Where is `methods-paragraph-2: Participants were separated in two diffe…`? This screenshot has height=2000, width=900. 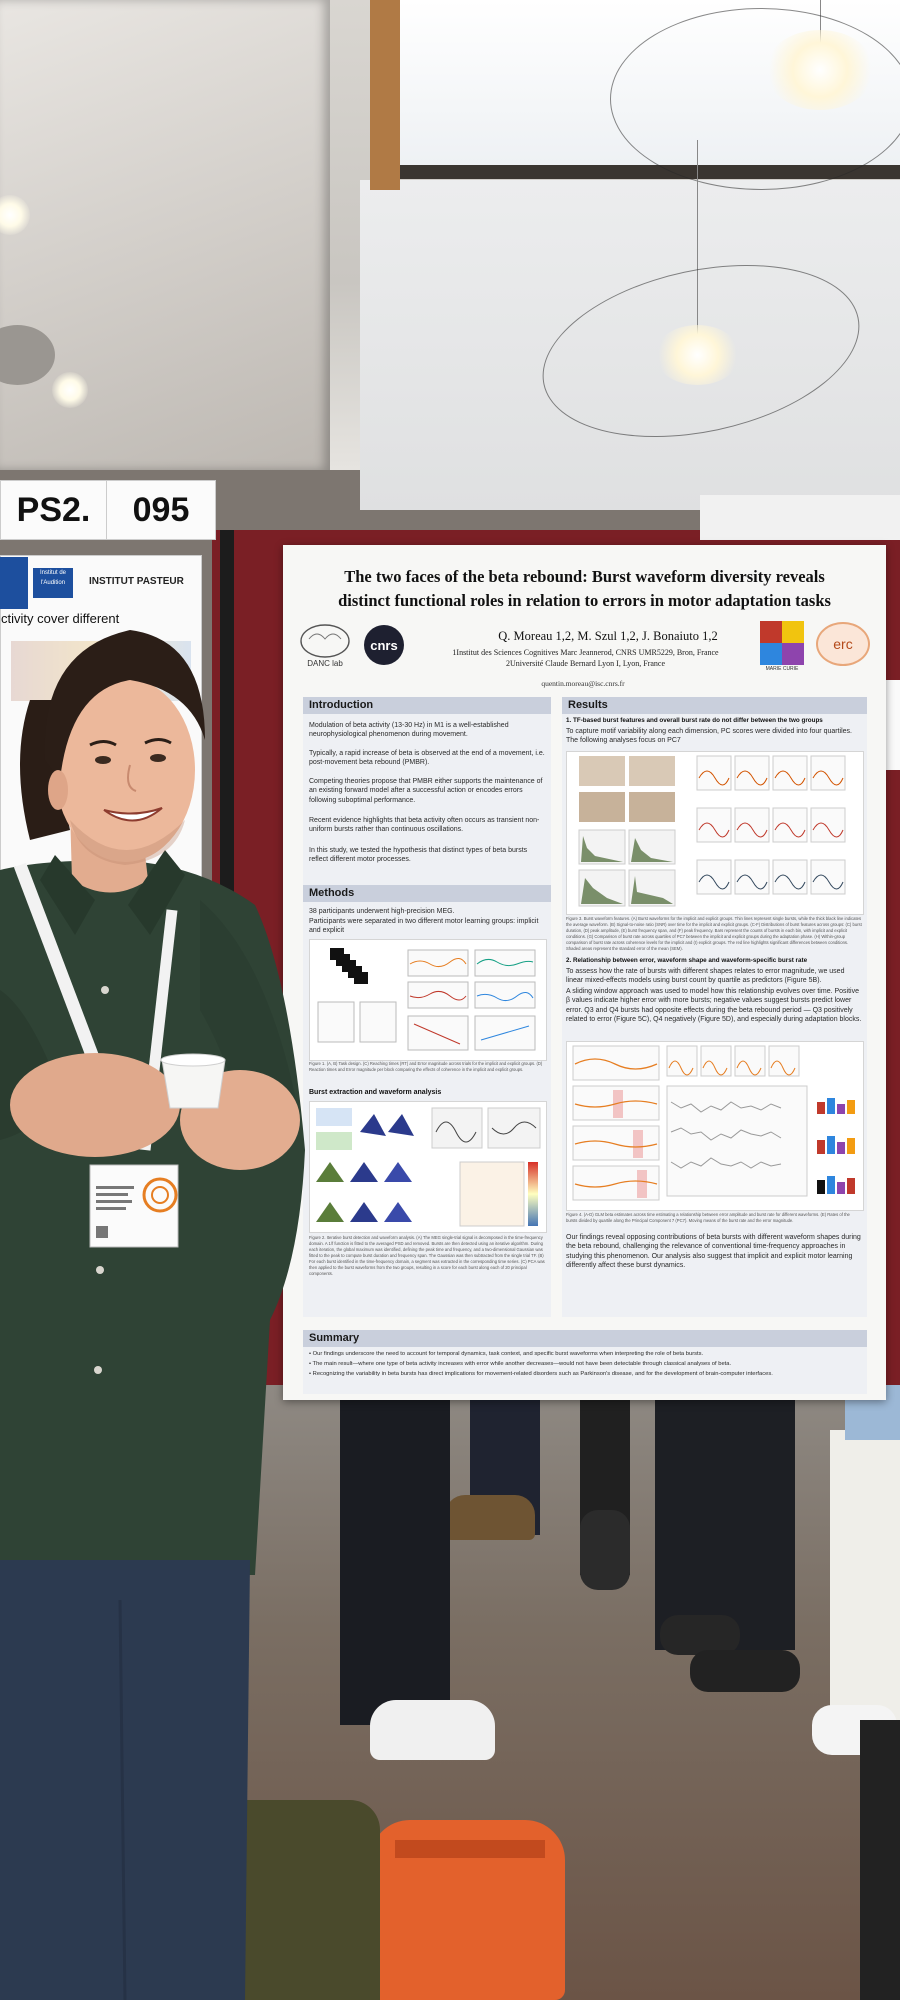
methods-paragraph-2: Participants were separated in two diffe… is located at coordinates (424, 926).